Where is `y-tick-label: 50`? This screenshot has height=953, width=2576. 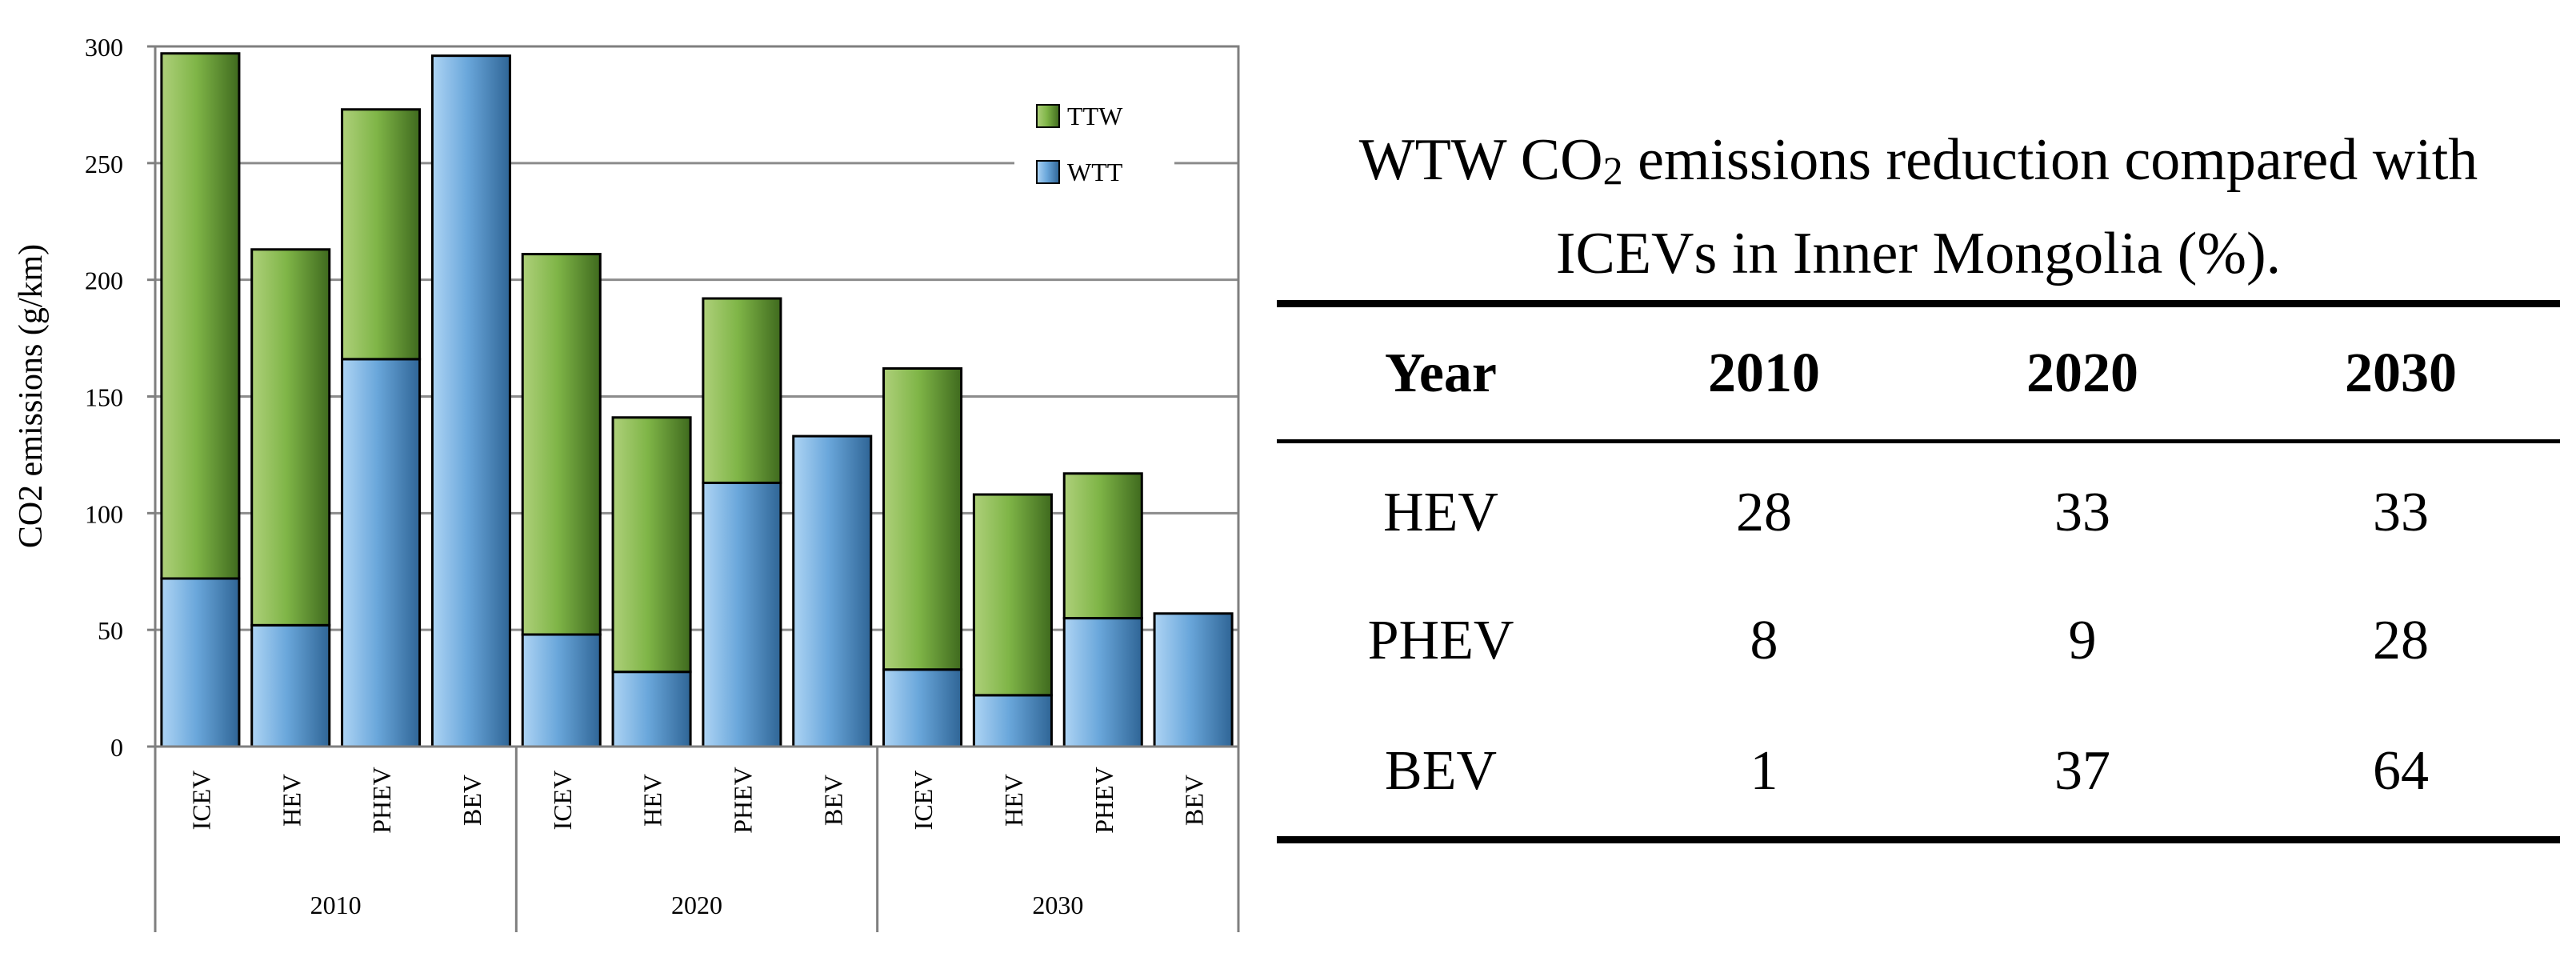
y-tick-label: 50 is located at coordinates (110, 630).